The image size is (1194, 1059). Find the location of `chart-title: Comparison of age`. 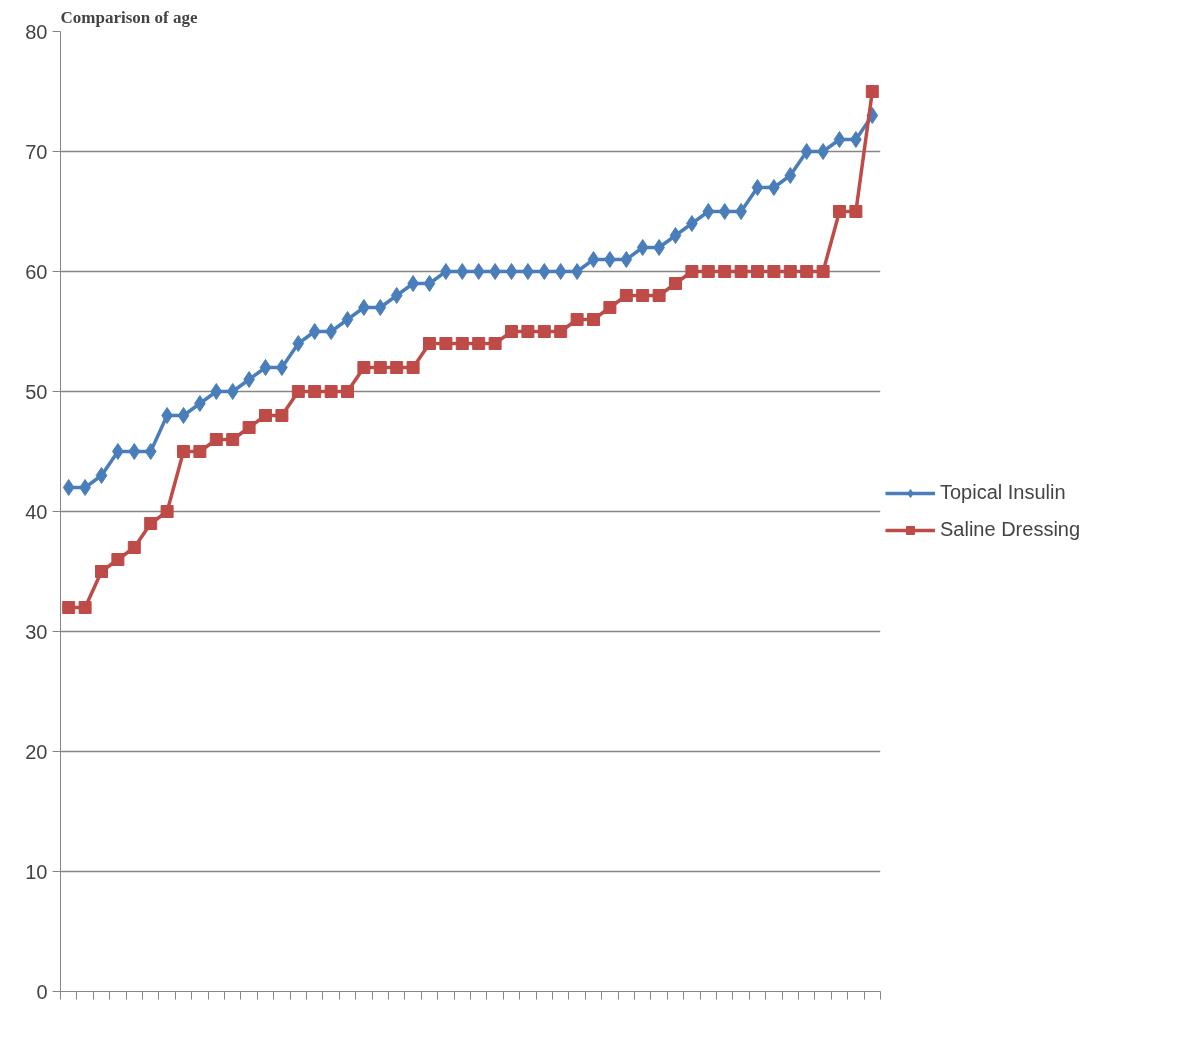

chart-title: Comparison of age is located at coordinates (129, 17).